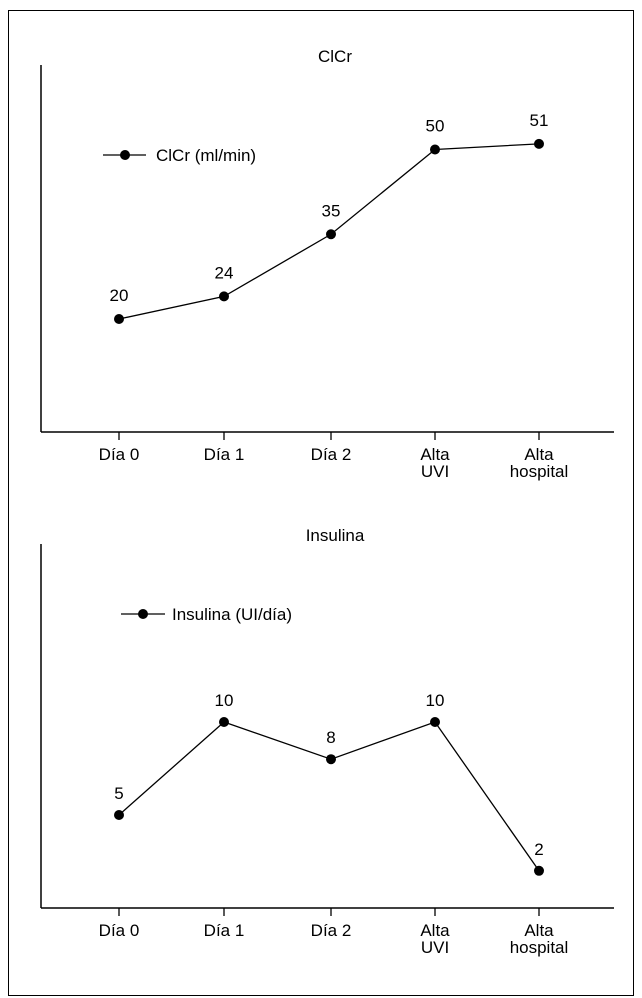  I want to click on data-labels: 20 24 35 50 51, so click(329, 208).